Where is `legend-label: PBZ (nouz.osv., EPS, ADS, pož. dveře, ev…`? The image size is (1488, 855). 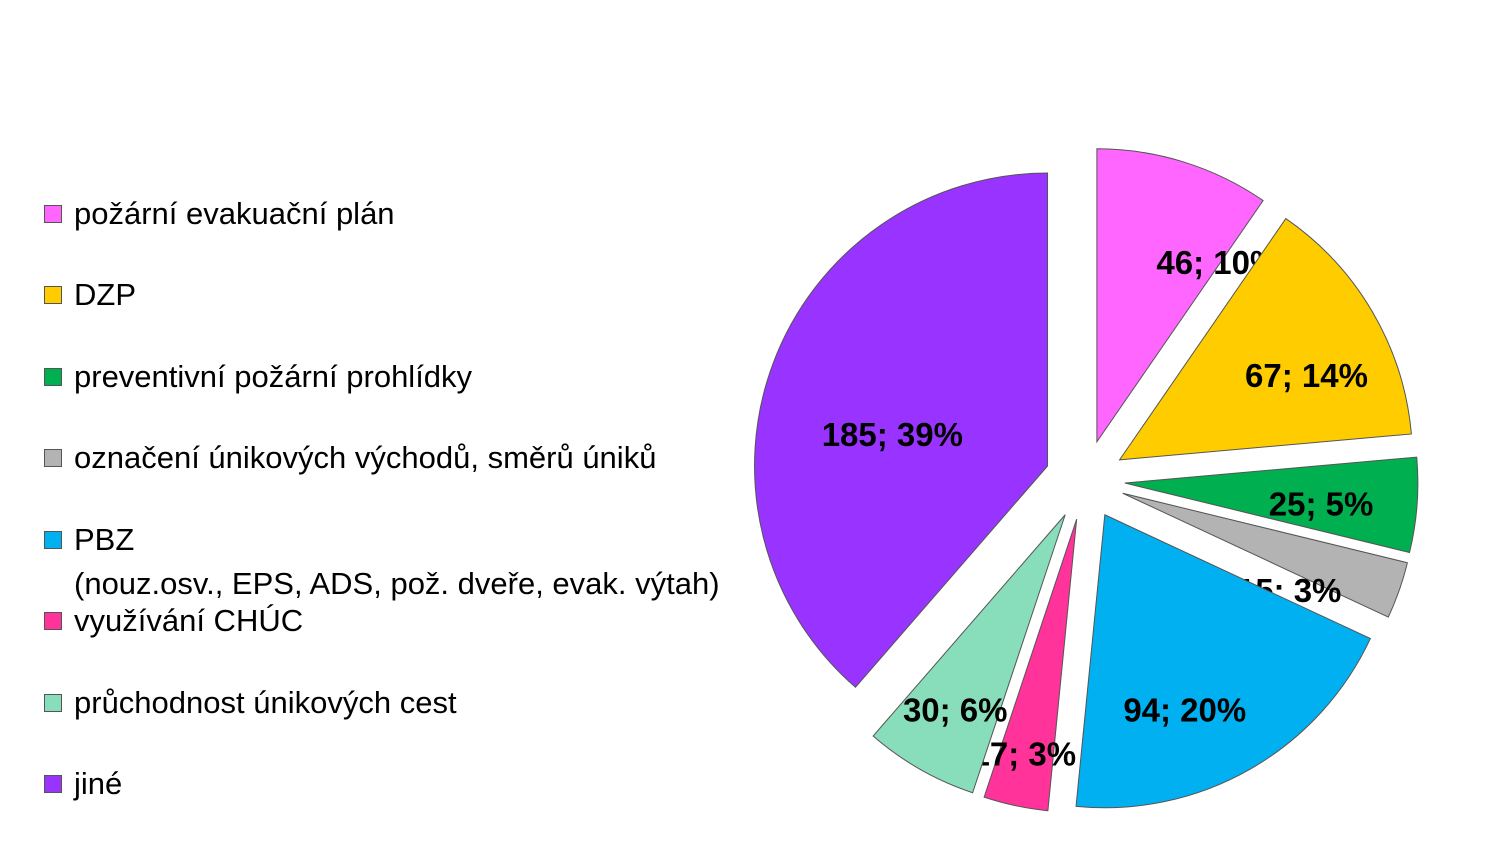
legend-label: PBZ (nouz.osv., EPS, ADS, pož. dveře, ev… is located at coordinates (397, 561).